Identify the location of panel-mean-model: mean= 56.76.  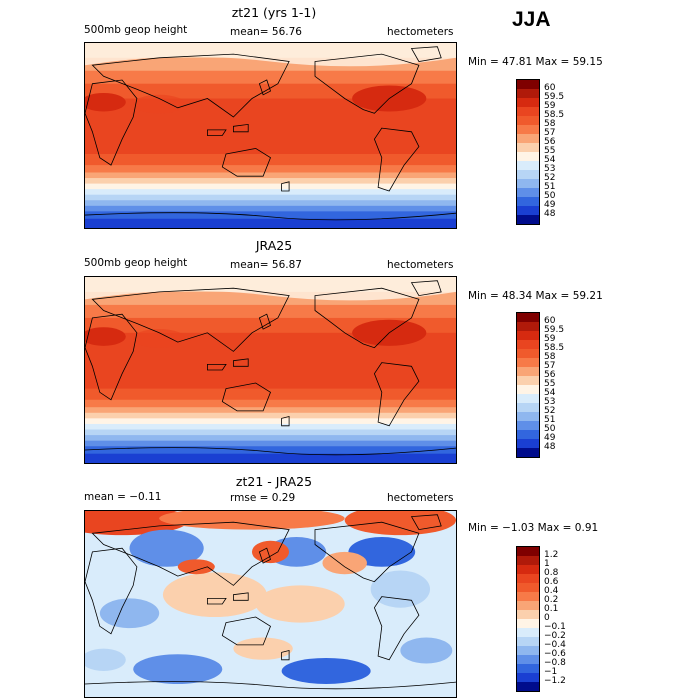
(266, 32).